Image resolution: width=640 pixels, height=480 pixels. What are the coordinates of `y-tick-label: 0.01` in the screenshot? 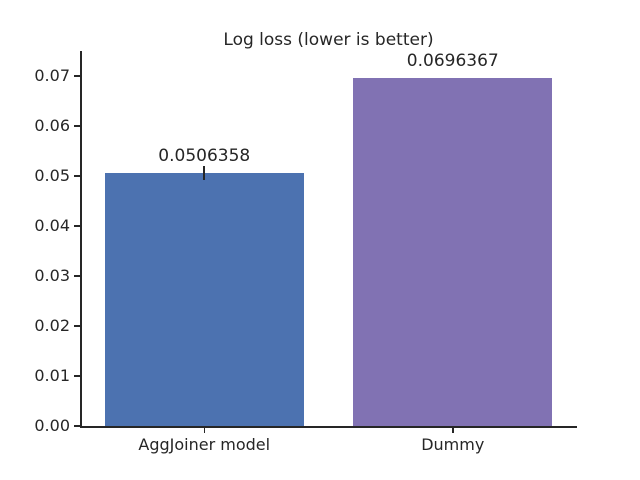 It's located at (52, 375).